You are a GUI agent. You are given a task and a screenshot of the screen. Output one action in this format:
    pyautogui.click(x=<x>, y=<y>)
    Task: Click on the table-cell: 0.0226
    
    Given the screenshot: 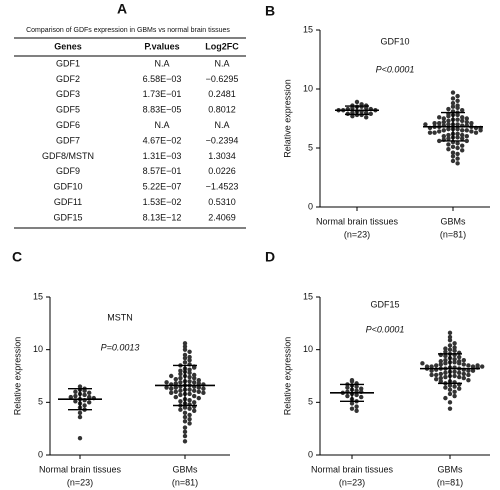 What is the action you would take?
    pyautogui.click(x=222, y=171)
    